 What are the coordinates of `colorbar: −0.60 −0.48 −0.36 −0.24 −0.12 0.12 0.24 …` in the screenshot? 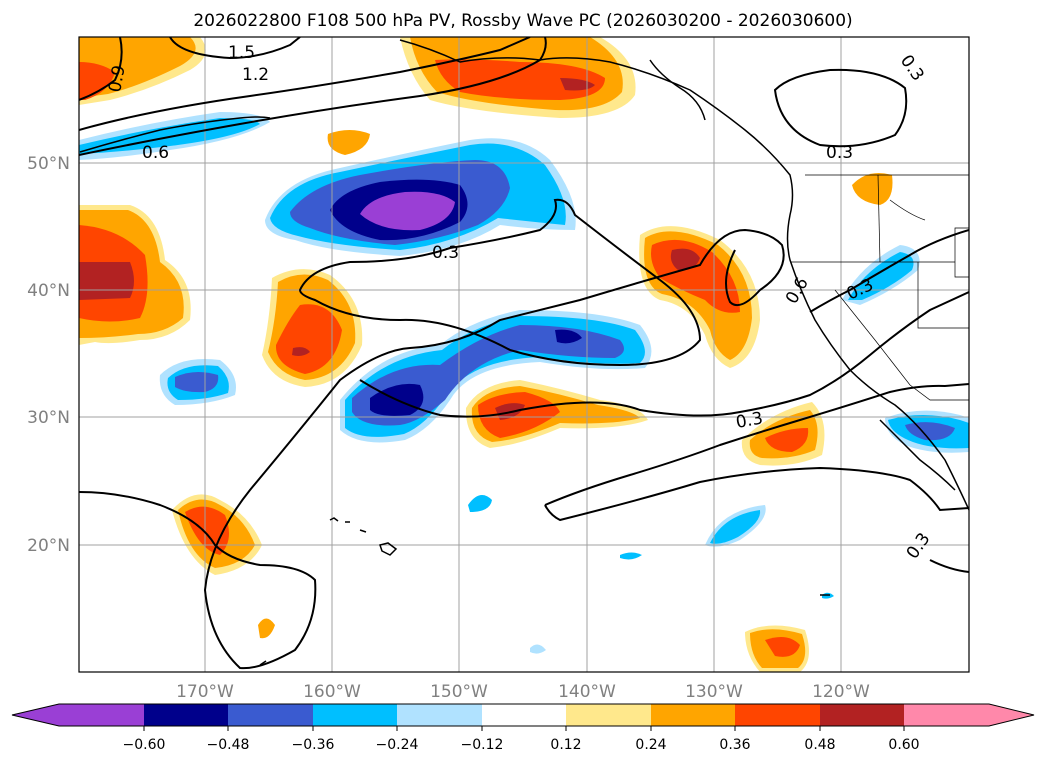 It's located at (523, 728).